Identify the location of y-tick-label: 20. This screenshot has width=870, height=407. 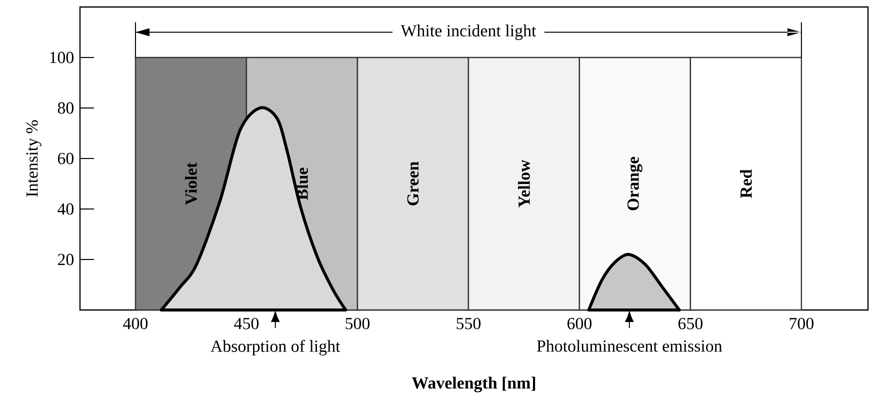
(66, 260).